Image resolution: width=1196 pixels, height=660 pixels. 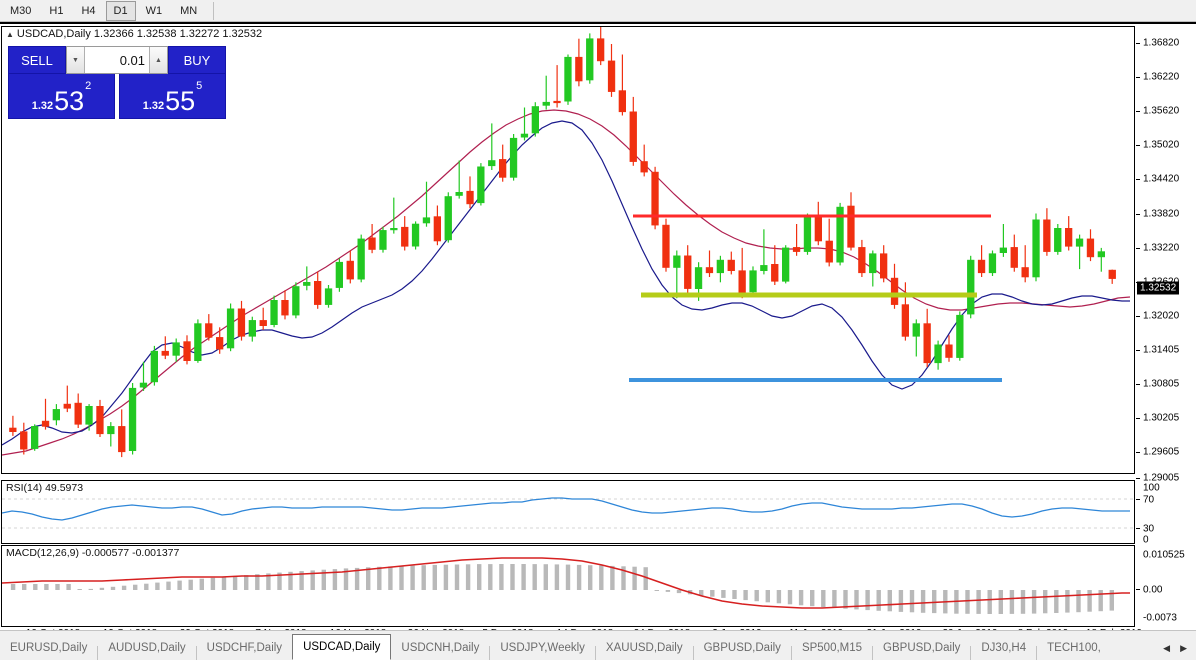 What do you see at coordinates (1161, 316) in the screenshot?
I see `price-axis-label: 1.32020` at bounding box center [1161, 316].